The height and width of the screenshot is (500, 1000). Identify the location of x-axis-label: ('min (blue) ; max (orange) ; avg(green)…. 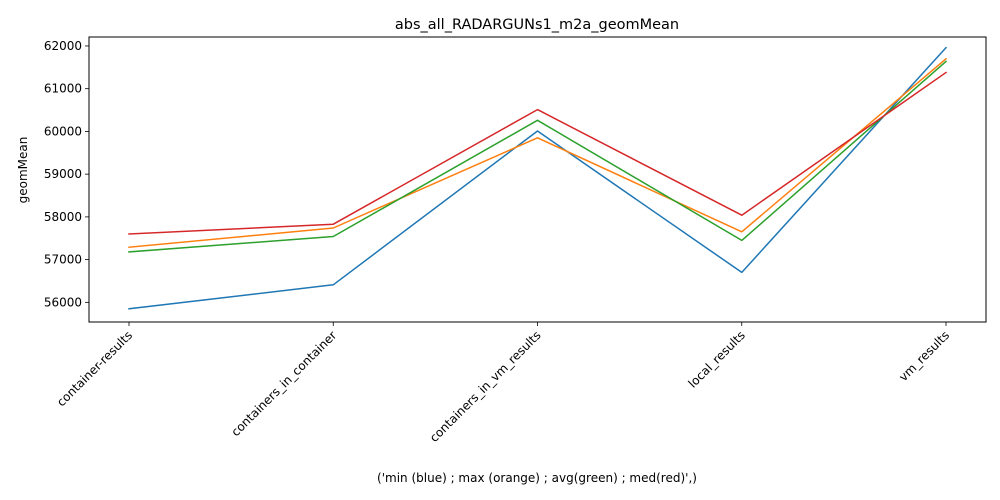
(537, 478).